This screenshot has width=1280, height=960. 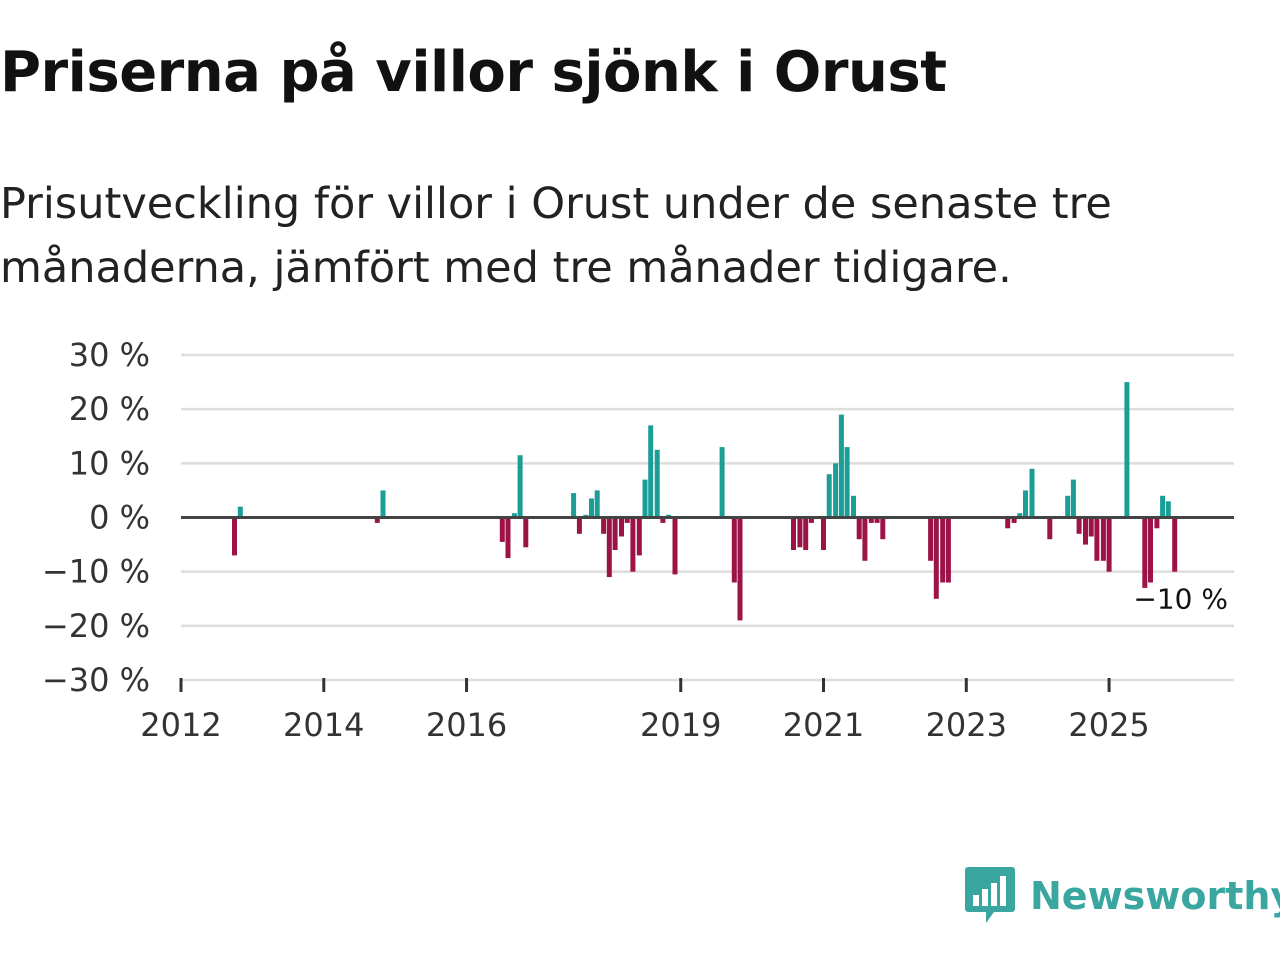 What do you see at coordinates (680, 725) in the screenshot?
I see `x-tick-label: 2019` at bounding box center [680, 725].